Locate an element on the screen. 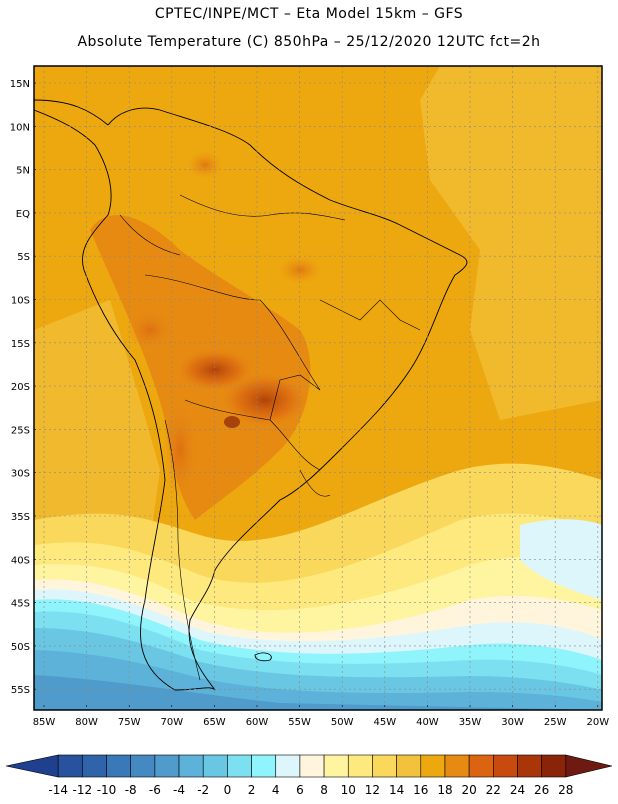  colorbar-tick-label: -14 is located at coordinates (58, 790).